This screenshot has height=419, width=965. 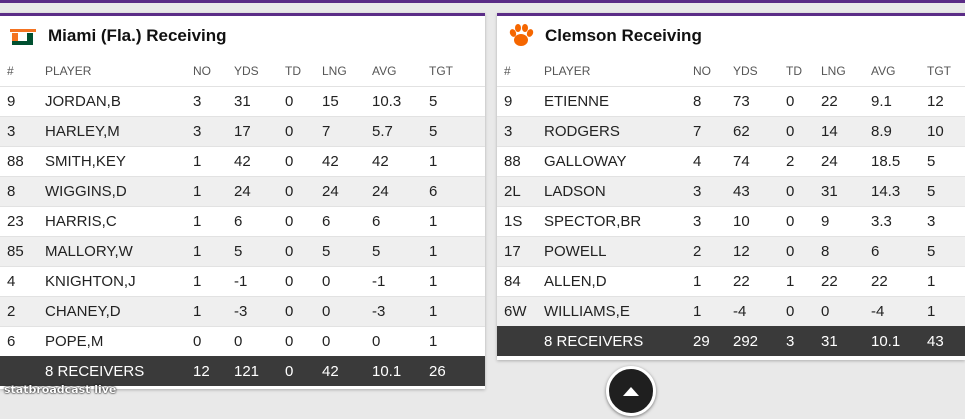 I want to click on total-cell: 0, so click(x=303, y=371).